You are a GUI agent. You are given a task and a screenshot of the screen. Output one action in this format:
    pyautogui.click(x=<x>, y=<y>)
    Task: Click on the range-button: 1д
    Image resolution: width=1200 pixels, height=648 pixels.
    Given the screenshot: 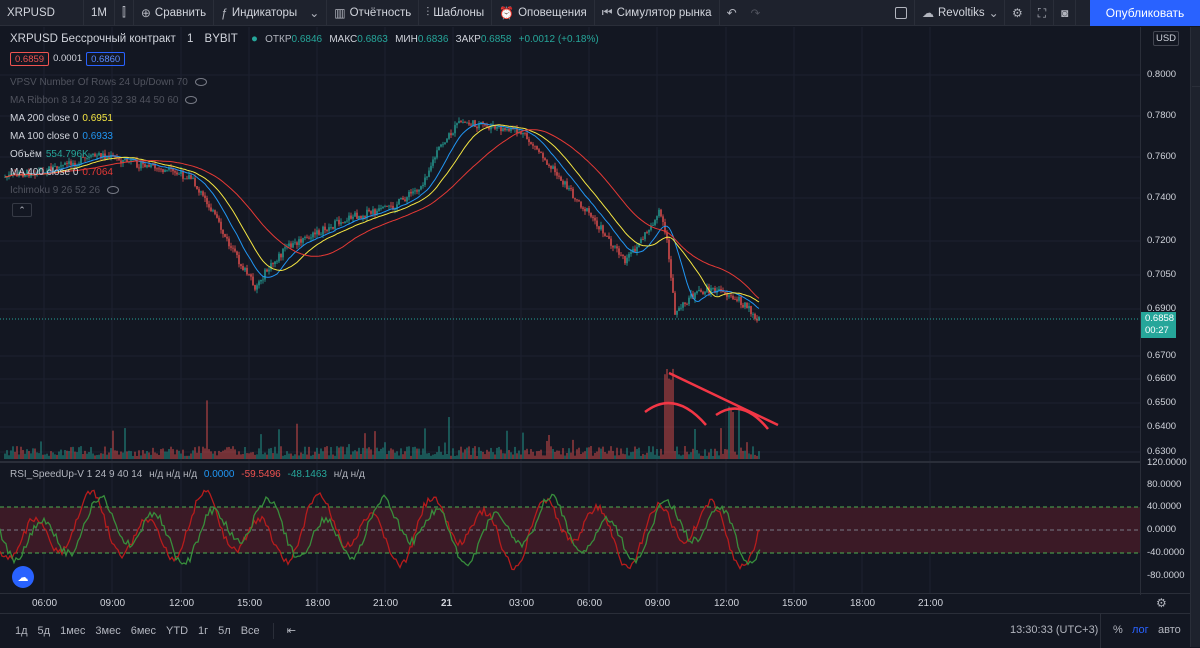 What is the action you would take?
    pyautogui.click(x=21, y=630)
    